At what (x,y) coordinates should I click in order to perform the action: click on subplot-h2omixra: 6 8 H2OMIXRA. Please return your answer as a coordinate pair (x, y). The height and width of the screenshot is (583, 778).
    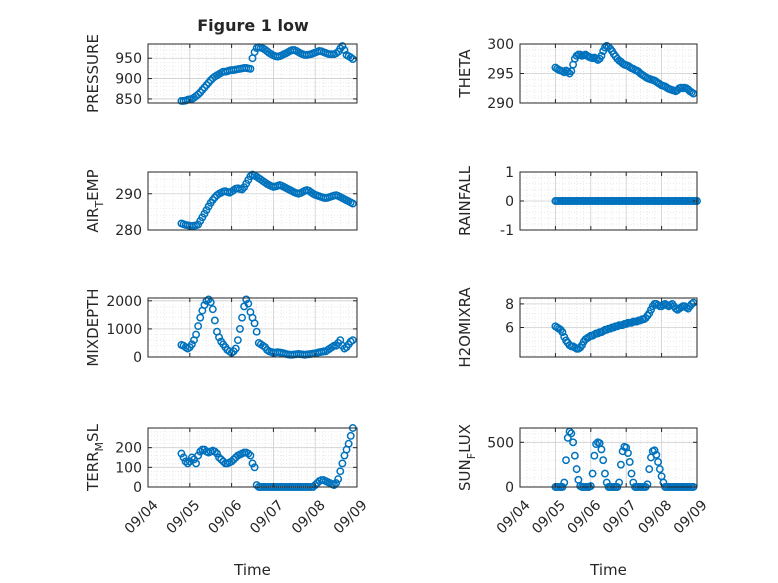
    Looking at the image, I should click on (577, 327).